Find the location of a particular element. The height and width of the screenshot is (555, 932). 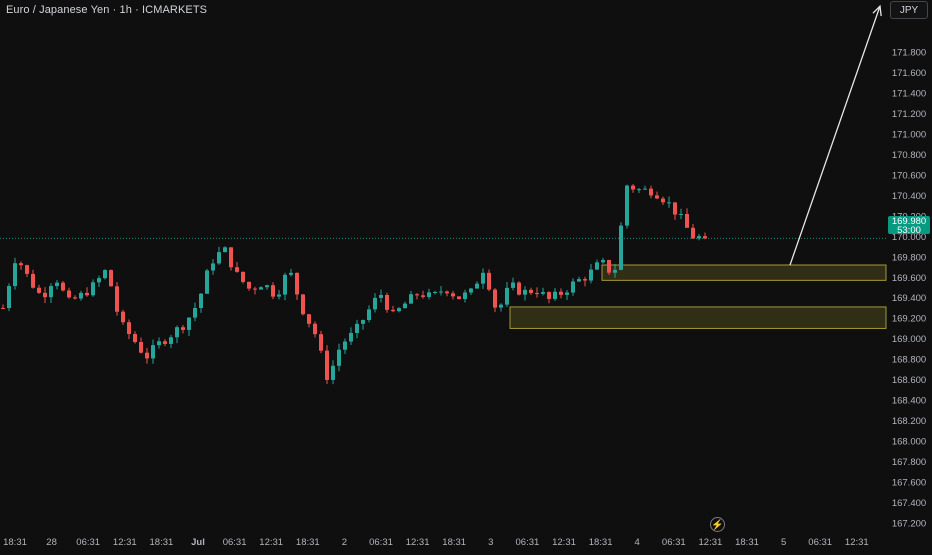

y-tick-label: 171.400 is located at coordinates (909, 94).